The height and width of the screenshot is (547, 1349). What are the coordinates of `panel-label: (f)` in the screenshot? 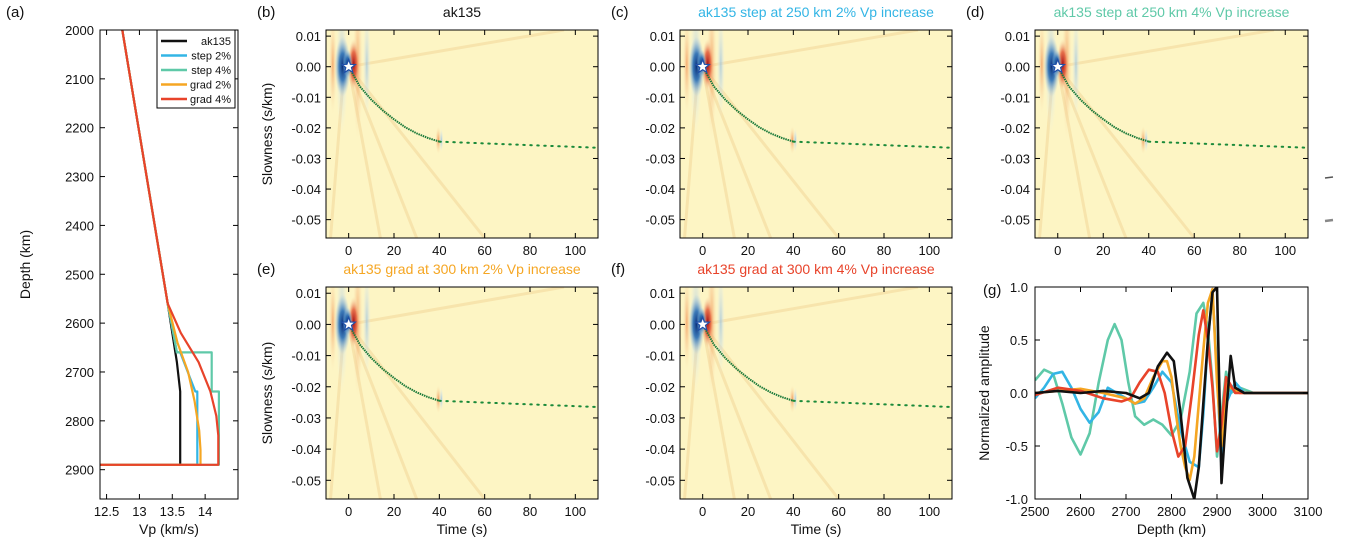 It's located at (618, 269).